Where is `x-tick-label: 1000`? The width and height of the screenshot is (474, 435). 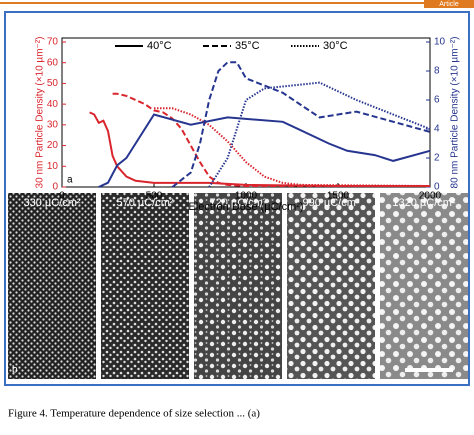 x-tick-label: 1000 is located at coordinates (246, 196).